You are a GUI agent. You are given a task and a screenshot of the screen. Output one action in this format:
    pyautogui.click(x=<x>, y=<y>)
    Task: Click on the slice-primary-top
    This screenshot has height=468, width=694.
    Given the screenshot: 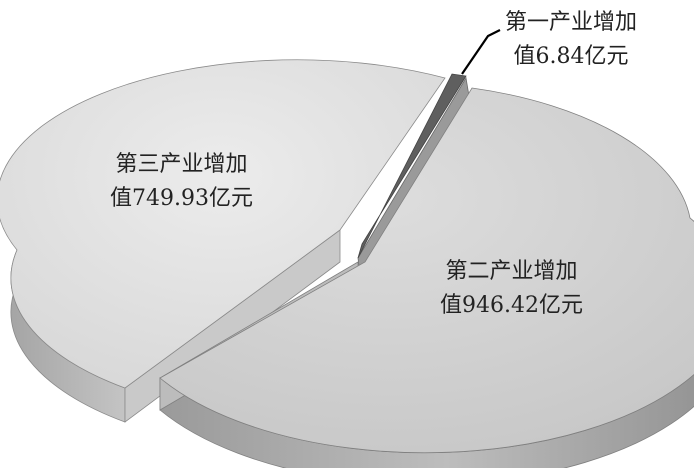 What is the action you would take?
    pyautogui.click(x=412, y=166)
    